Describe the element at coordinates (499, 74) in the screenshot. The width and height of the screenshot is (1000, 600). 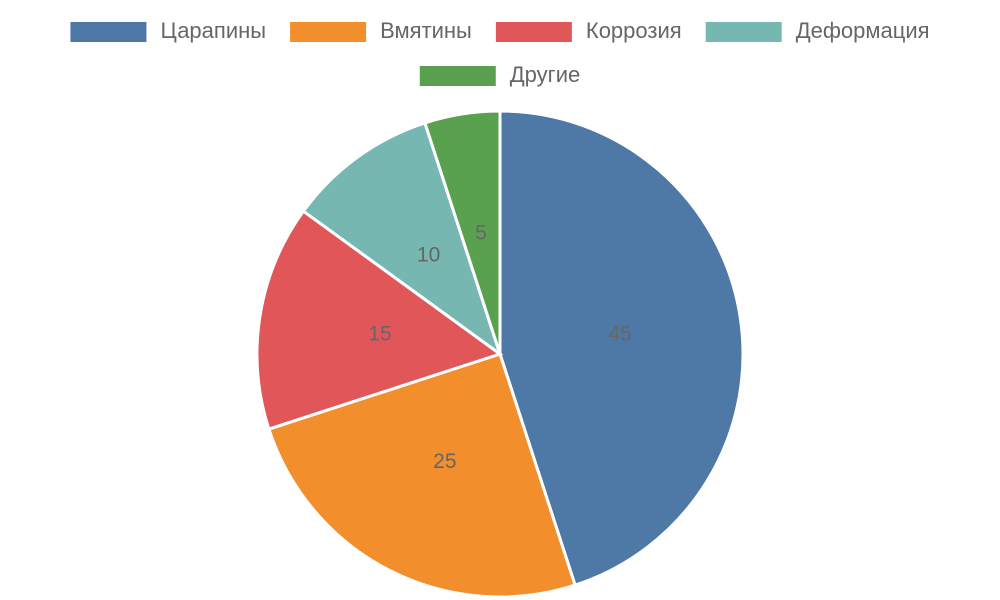
I see `legend-item: Другие` at that location.